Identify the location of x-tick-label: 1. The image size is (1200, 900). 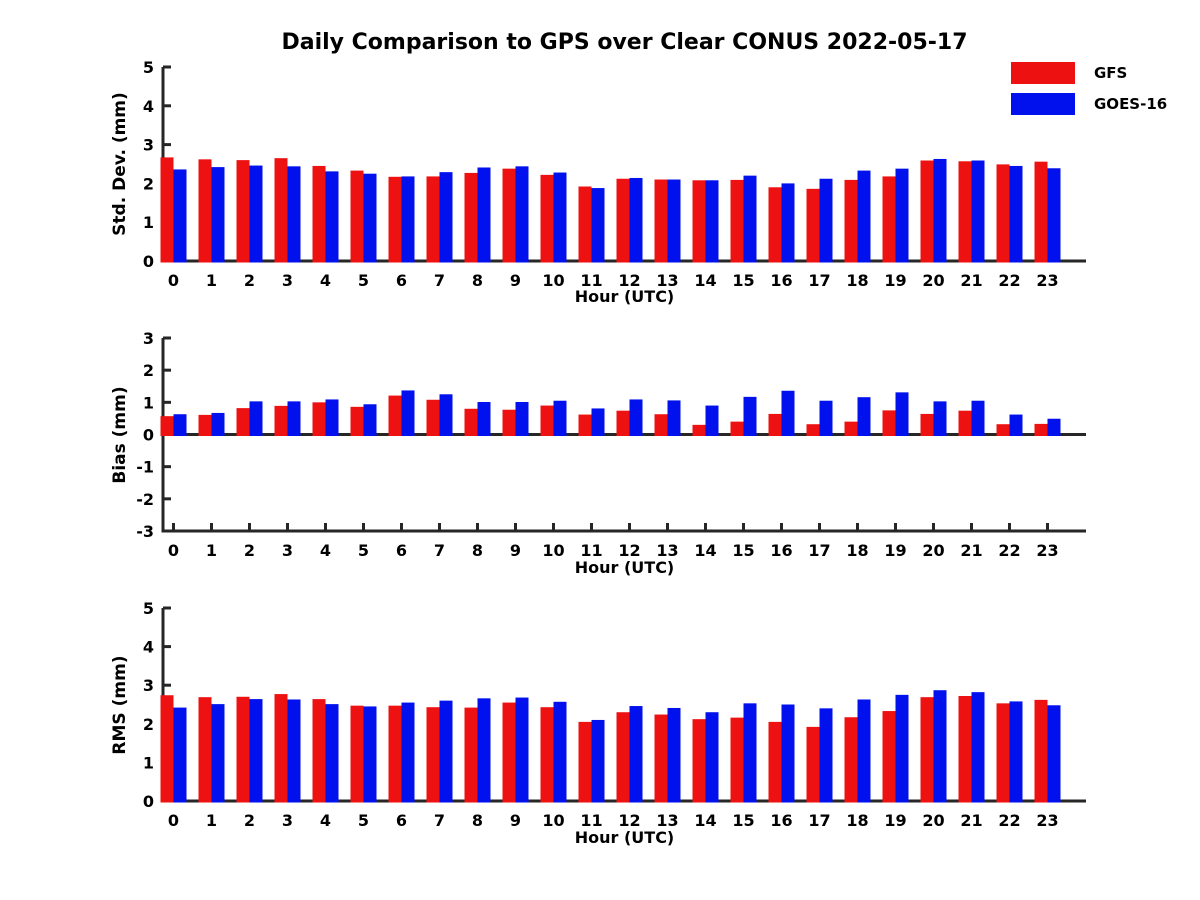
(211, 280).